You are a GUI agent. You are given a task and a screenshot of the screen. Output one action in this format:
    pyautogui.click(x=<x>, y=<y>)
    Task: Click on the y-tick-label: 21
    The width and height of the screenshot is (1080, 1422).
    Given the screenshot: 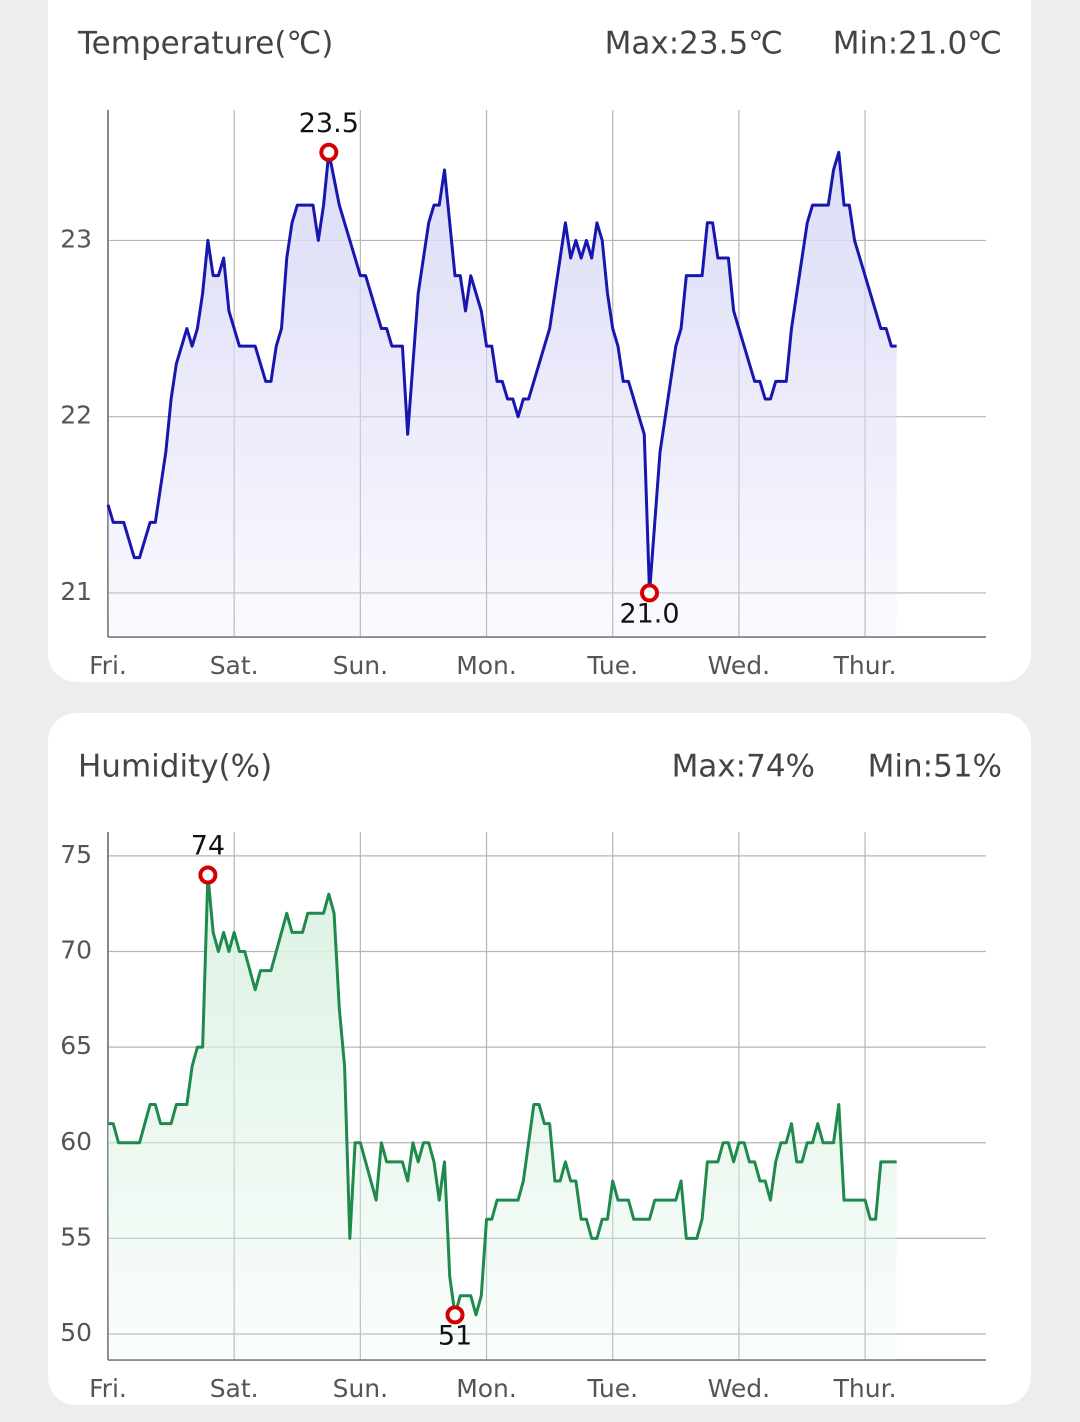 What is the action you would take?
    pyautogui.click(x=76, y=591)
    